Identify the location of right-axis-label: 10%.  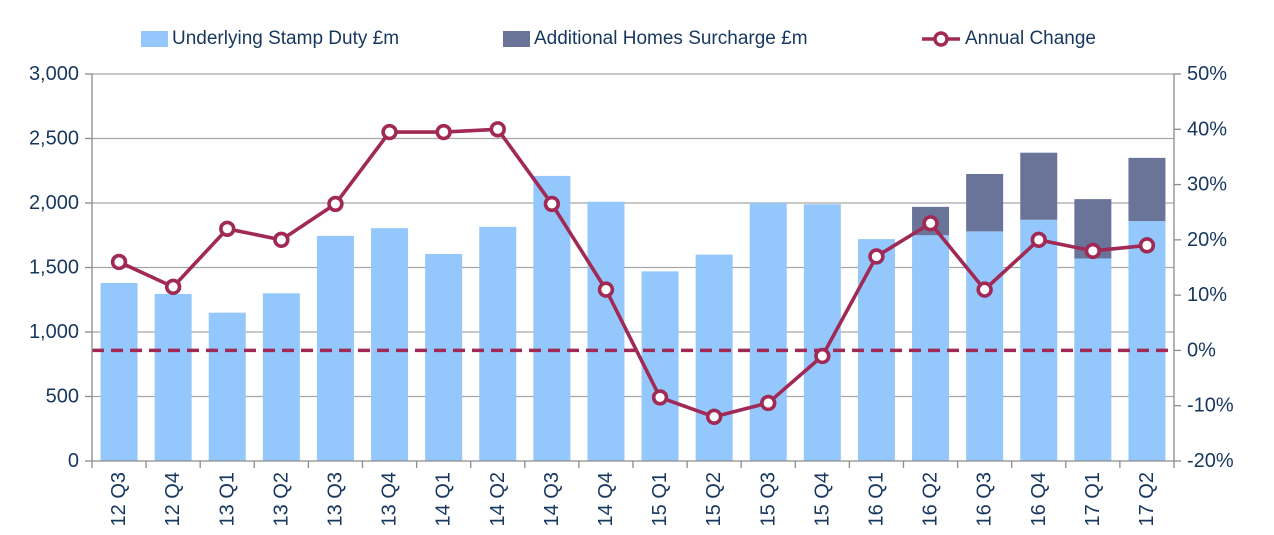
(1207, 295).